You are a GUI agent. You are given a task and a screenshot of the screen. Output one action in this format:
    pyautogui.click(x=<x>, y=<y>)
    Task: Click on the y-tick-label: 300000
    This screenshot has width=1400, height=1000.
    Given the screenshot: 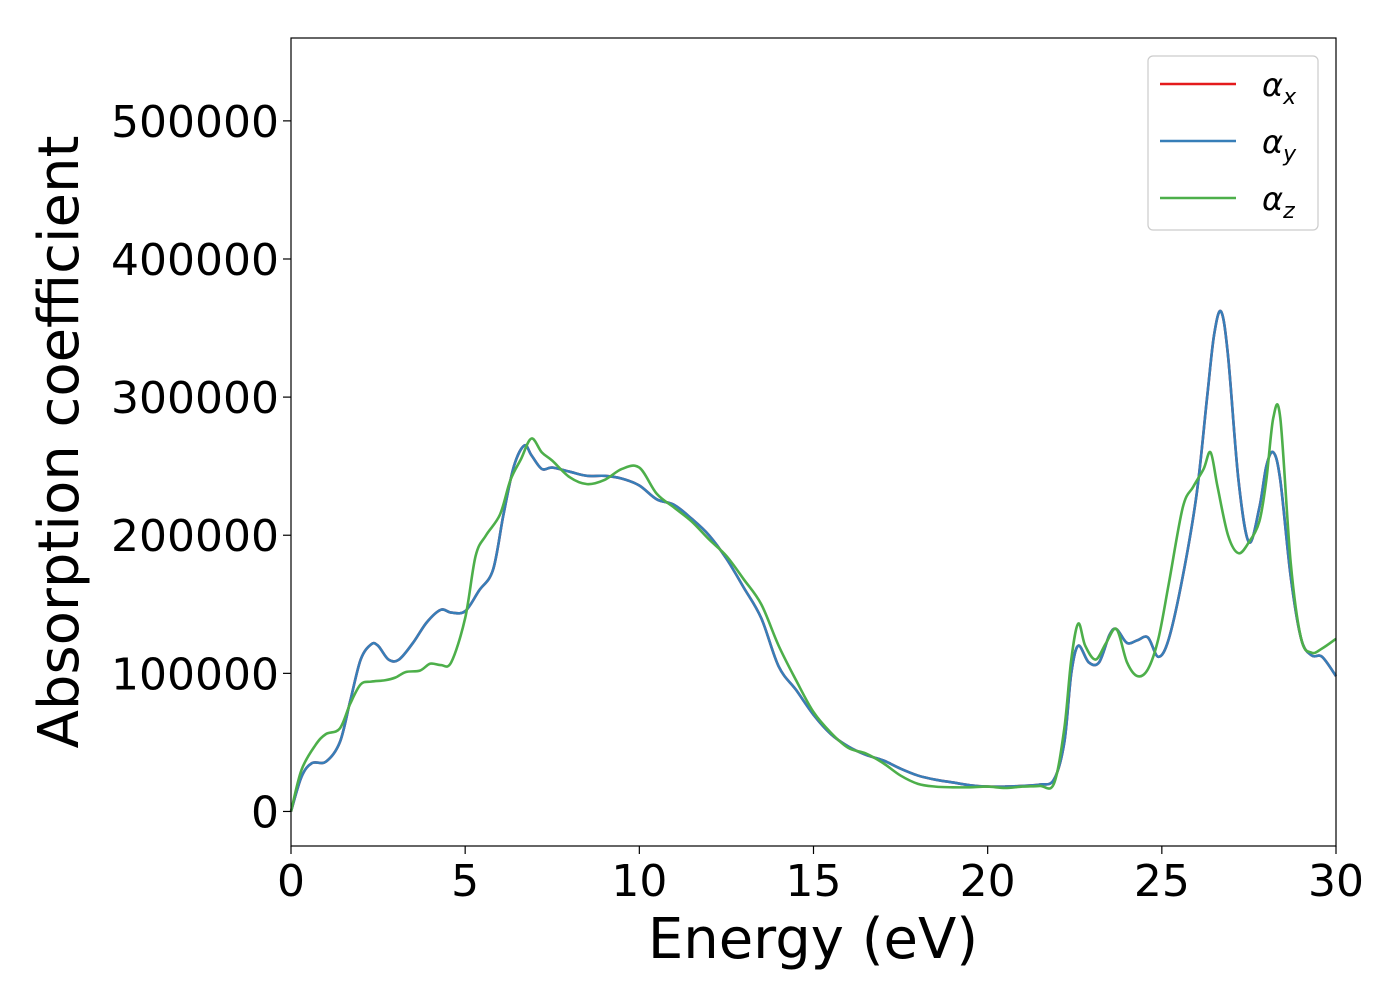 What is the action you would take?
    pyautogui.click(x=195, y=398)
    